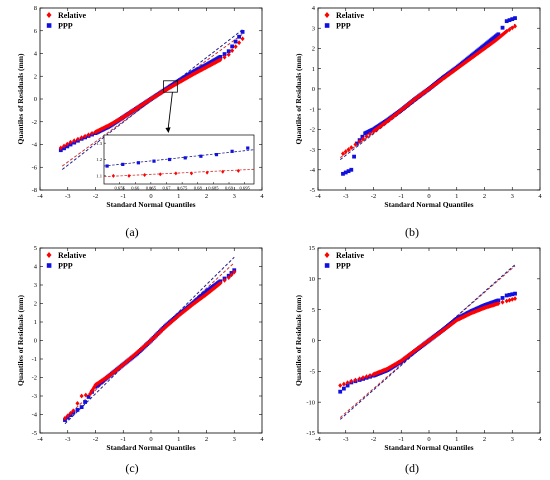 The width and height of the screenshot is (550, 480). I want to click on inset-x-tick-label: 0.675, so click(182, 188).